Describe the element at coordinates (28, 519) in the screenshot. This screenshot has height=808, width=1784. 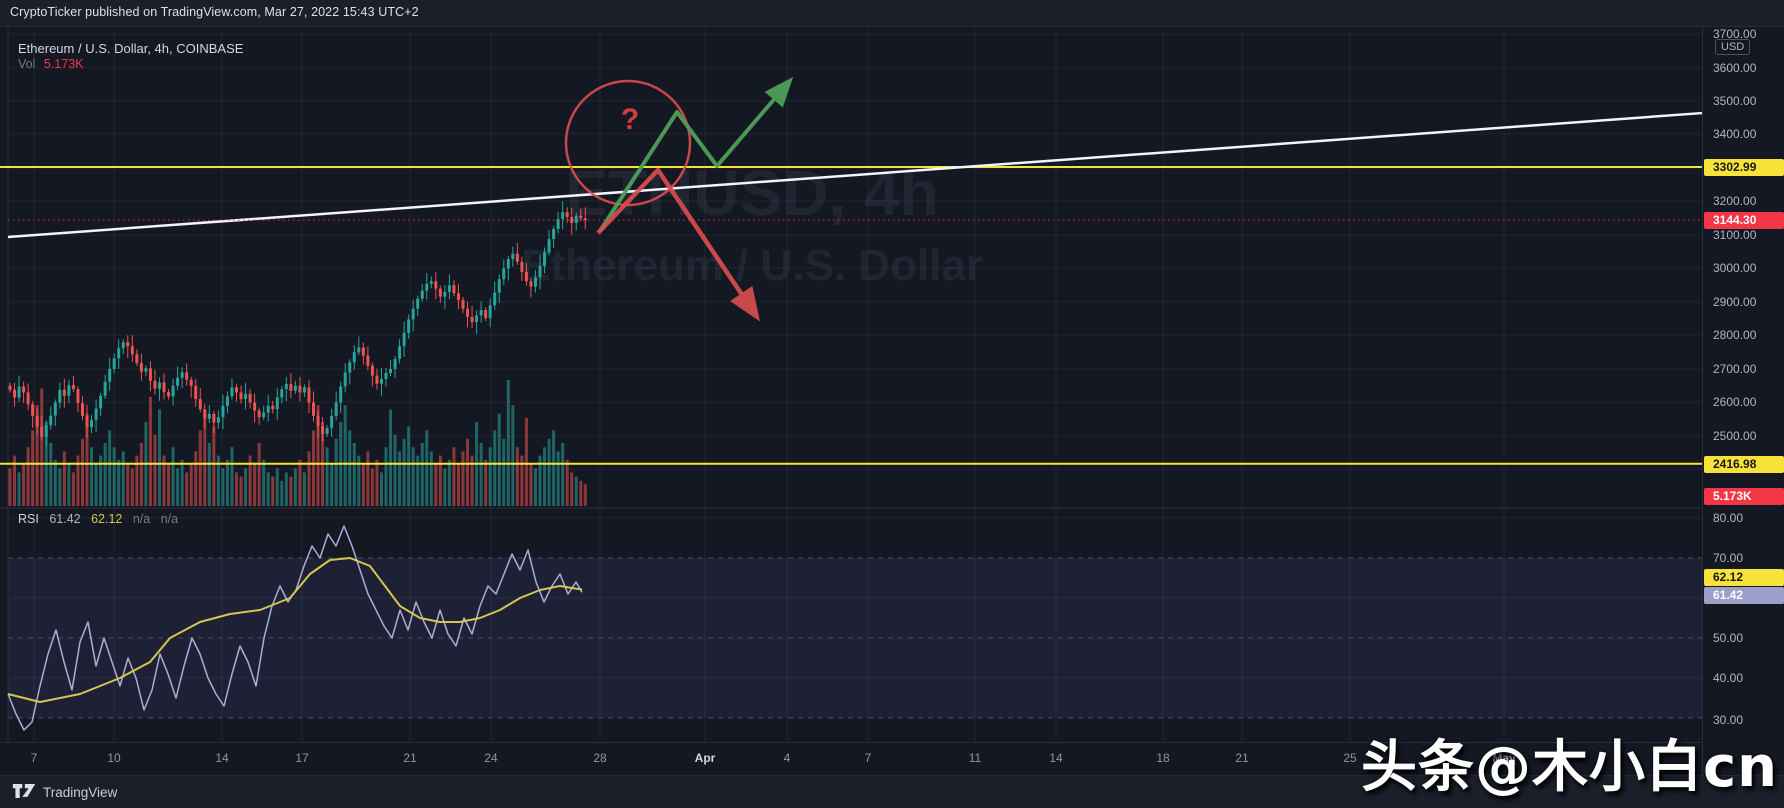
I see `rsi-legend-name: RSI` at that location.